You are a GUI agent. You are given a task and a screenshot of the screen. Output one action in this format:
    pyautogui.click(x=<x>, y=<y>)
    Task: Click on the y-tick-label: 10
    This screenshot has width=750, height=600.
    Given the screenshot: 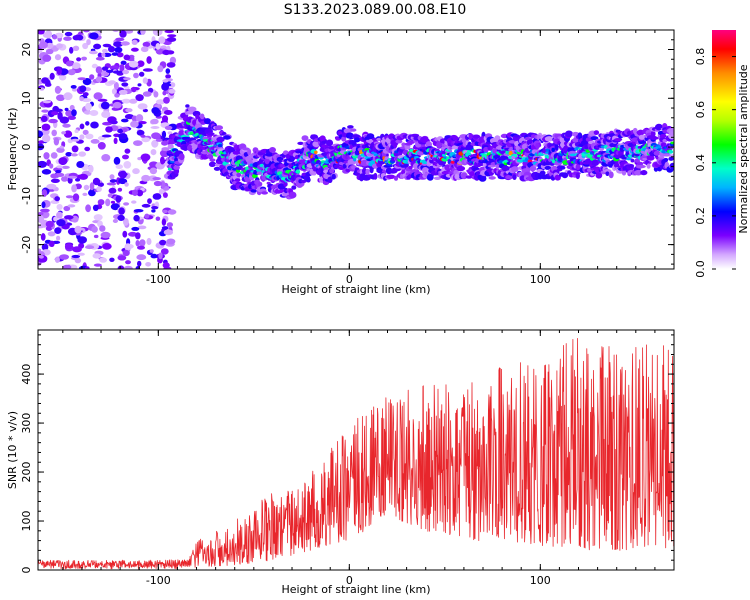 What is the action you would take?
    pyautogui.click(x=26, y=98)
    